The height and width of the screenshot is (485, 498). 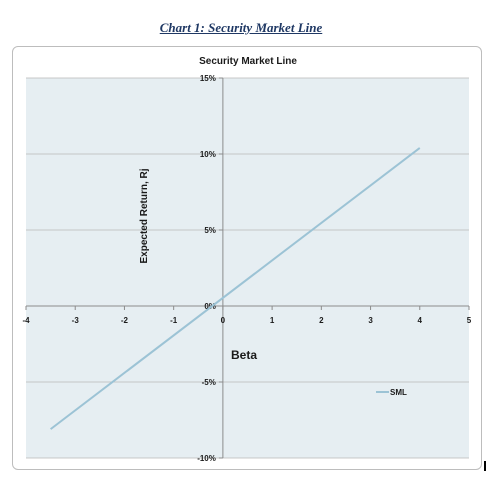 I want to click on x-tick-label: -4, so click(x=26, y=320).